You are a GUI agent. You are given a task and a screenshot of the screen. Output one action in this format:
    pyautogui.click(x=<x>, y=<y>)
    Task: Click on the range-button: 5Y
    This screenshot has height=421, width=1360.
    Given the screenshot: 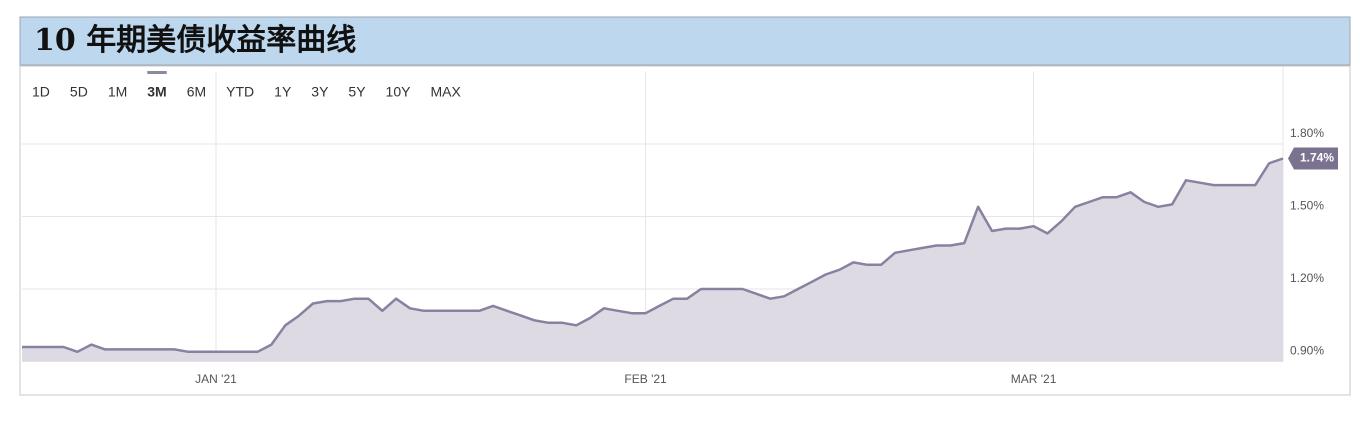 What is the action you would take?
    pyautogui.click(x=357, y=92)
    